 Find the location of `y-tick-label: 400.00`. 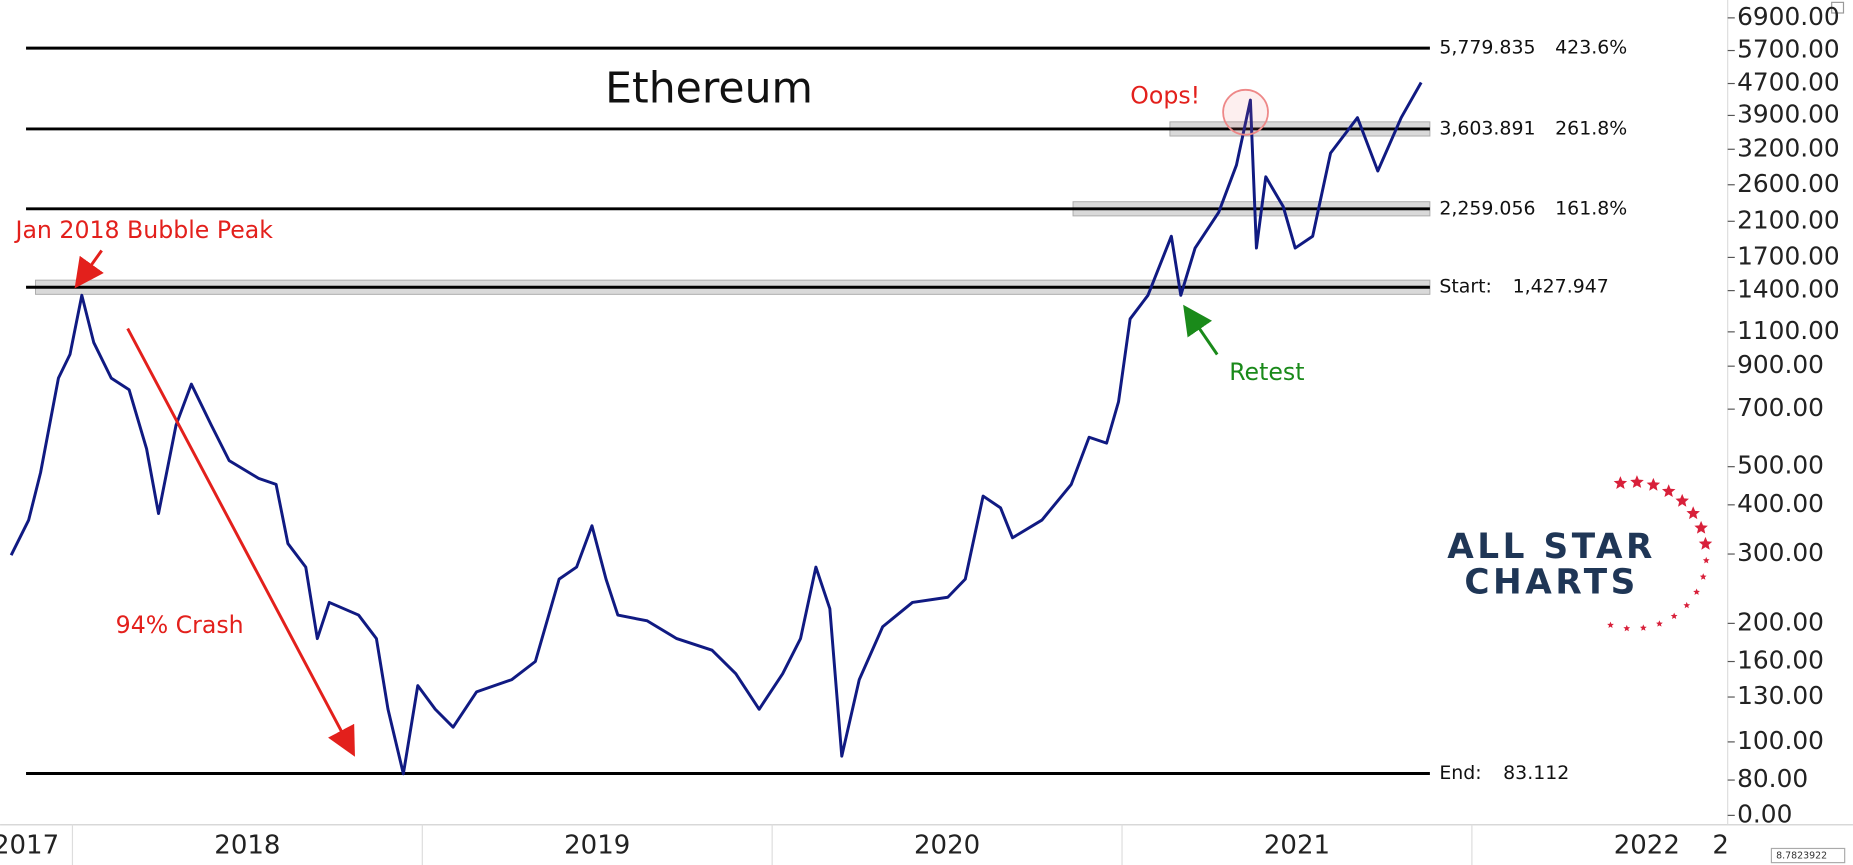

y-tick-label: 400.00 is located at coordinates (1780, 503).